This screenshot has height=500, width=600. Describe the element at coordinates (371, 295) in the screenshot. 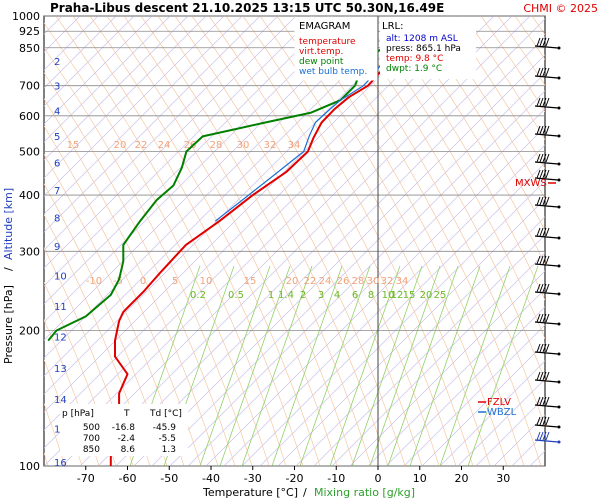

I see `mixing-ratio-label-green: 8` at that location.